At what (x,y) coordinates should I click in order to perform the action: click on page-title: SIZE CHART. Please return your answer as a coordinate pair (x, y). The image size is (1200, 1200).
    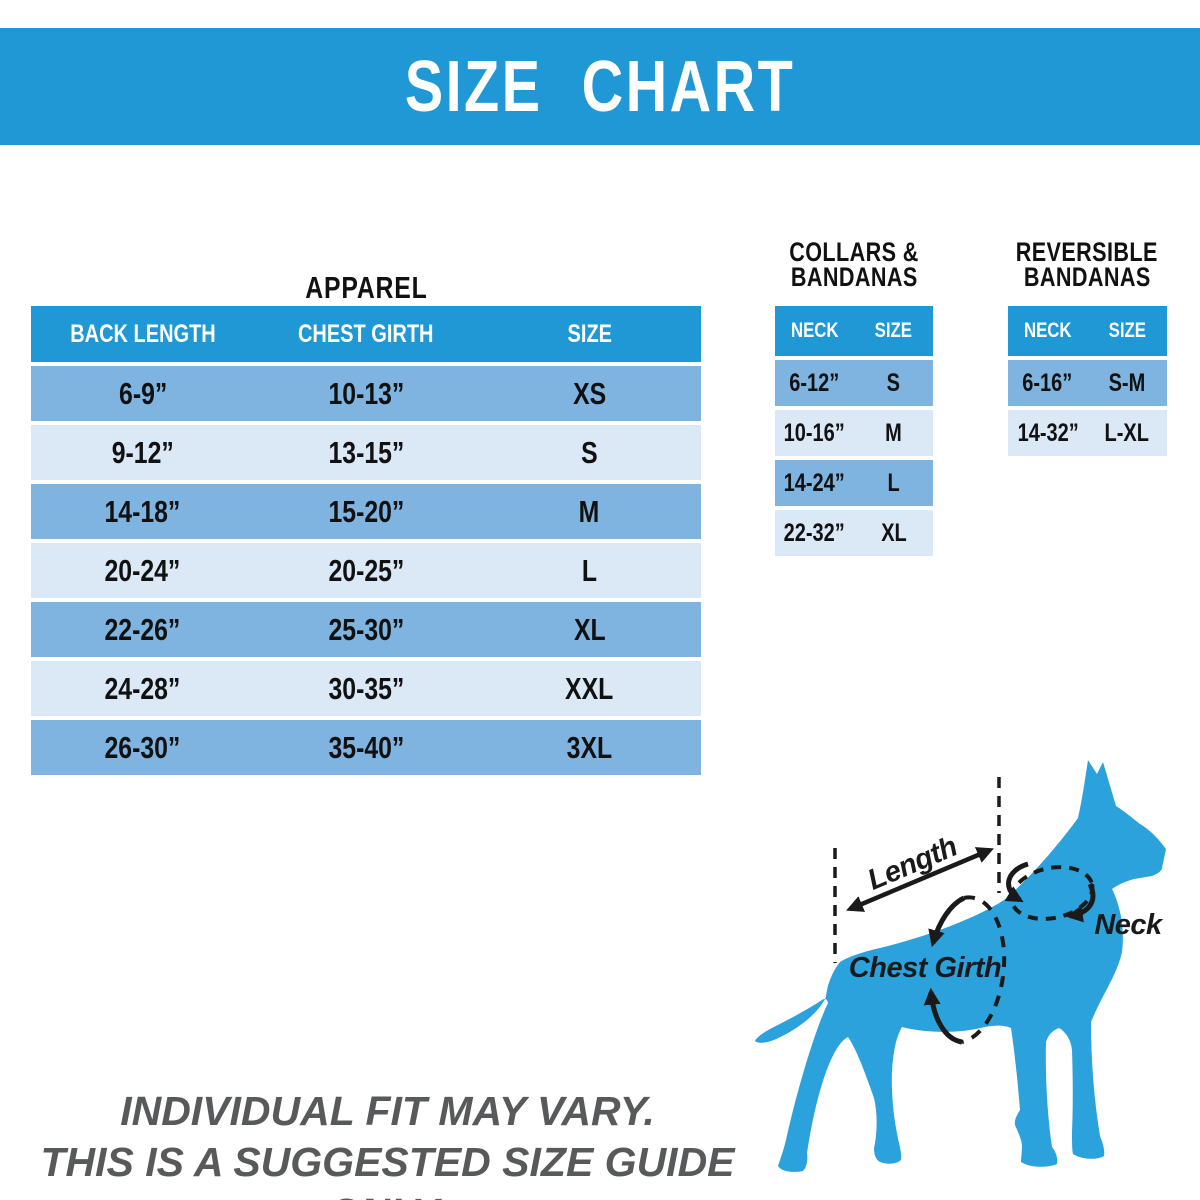
    Looking at the image, I should click on (600, 86).